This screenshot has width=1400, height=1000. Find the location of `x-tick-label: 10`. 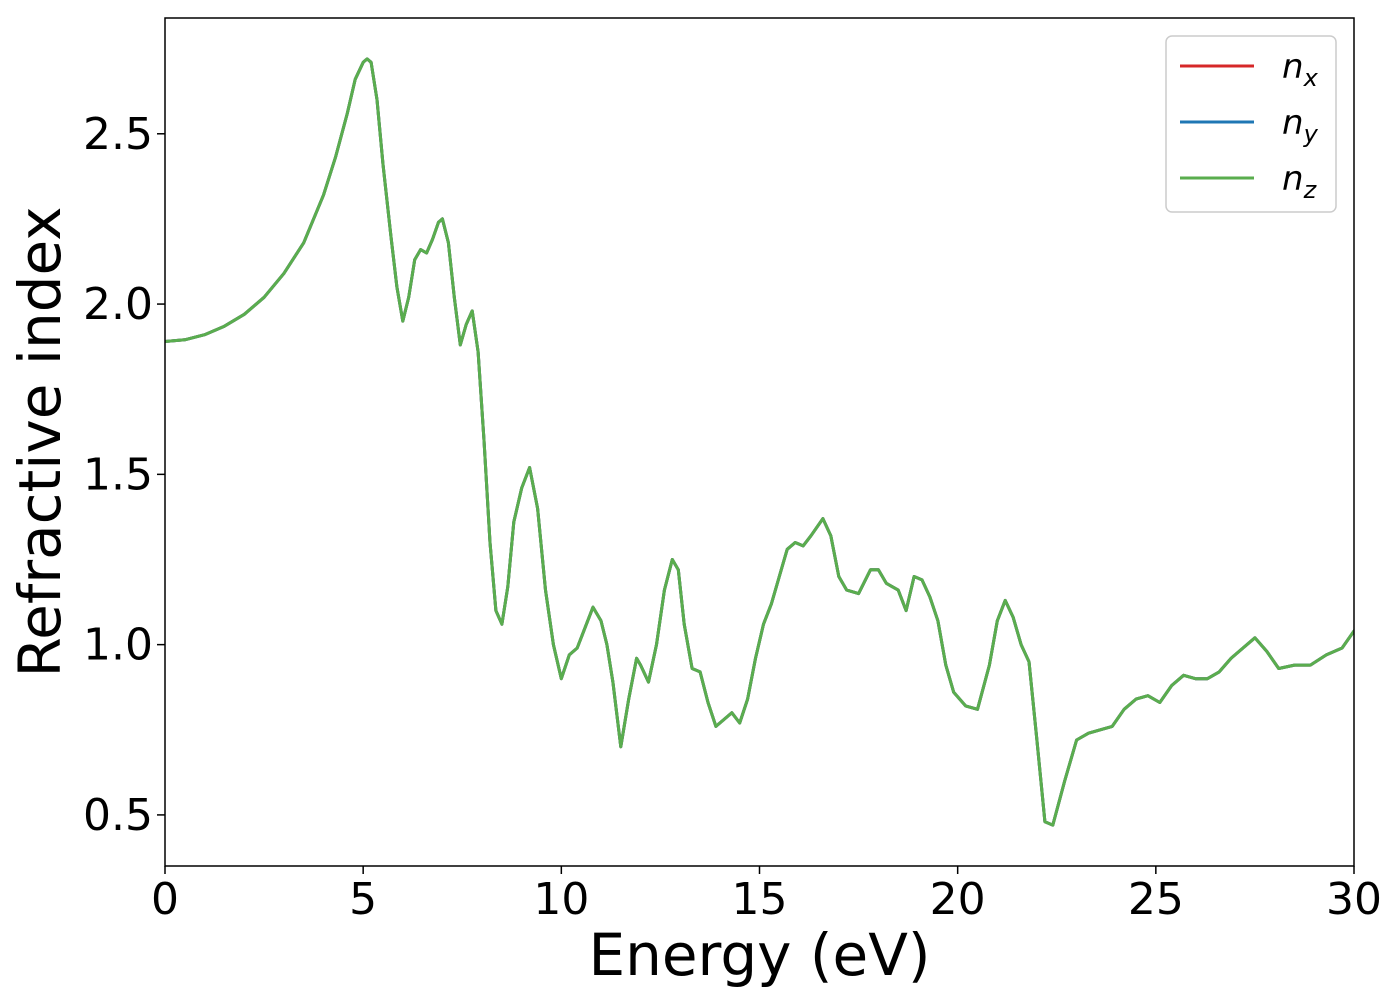

x-tick-label: 10 is located at coordinates (561, 899).